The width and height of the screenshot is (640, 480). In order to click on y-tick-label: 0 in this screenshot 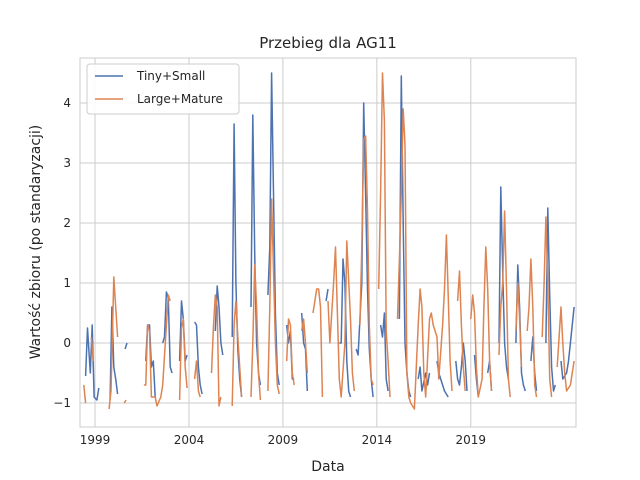, I will do `click(67, 343)`.